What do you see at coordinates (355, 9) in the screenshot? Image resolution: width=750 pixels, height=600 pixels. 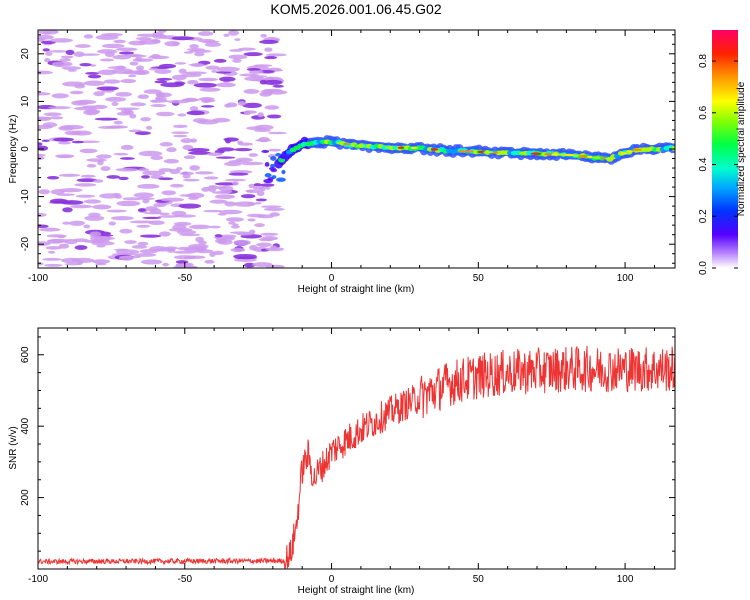 I see `chart-title: KOM5.2026.001.06.45.G02` at bounding box center [355, 9].